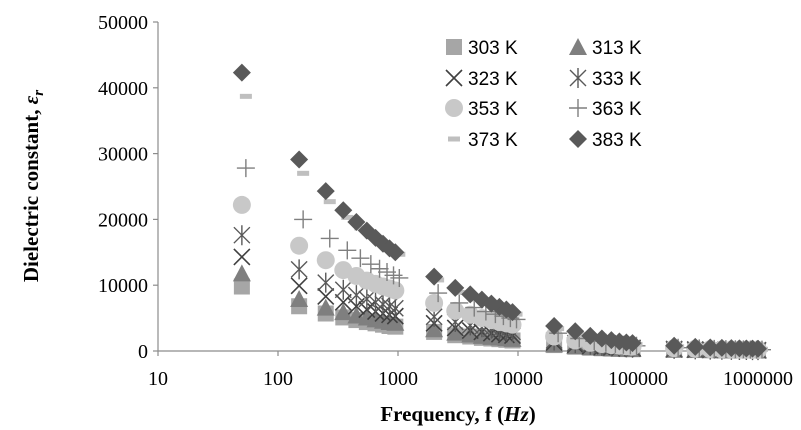 Image resolution: width=801 pixels, height=430 pixels. I want to click on legend-item: 363 K, so click(605, 109).